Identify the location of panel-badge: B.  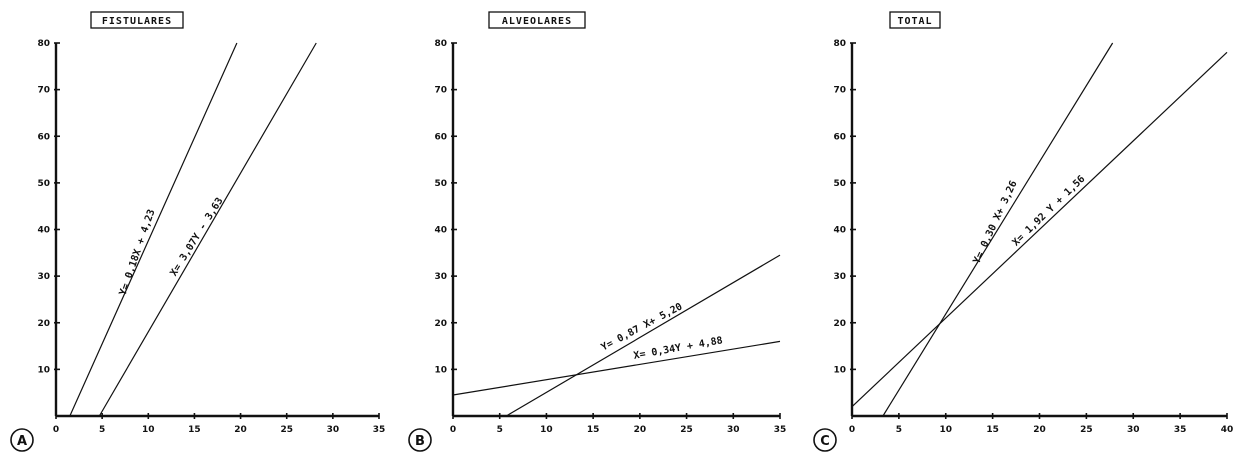
(420, 441).